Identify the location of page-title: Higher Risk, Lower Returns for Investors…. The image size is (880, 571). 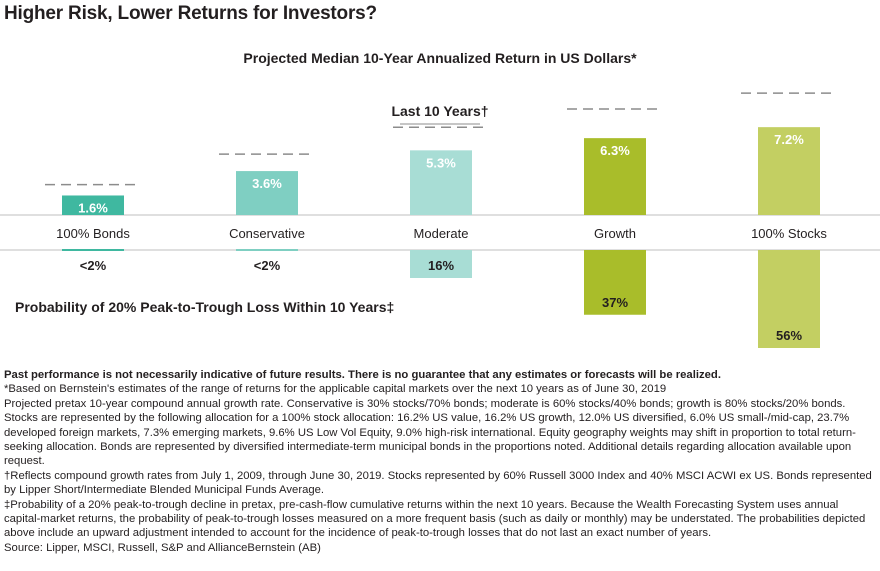
(190, 13).